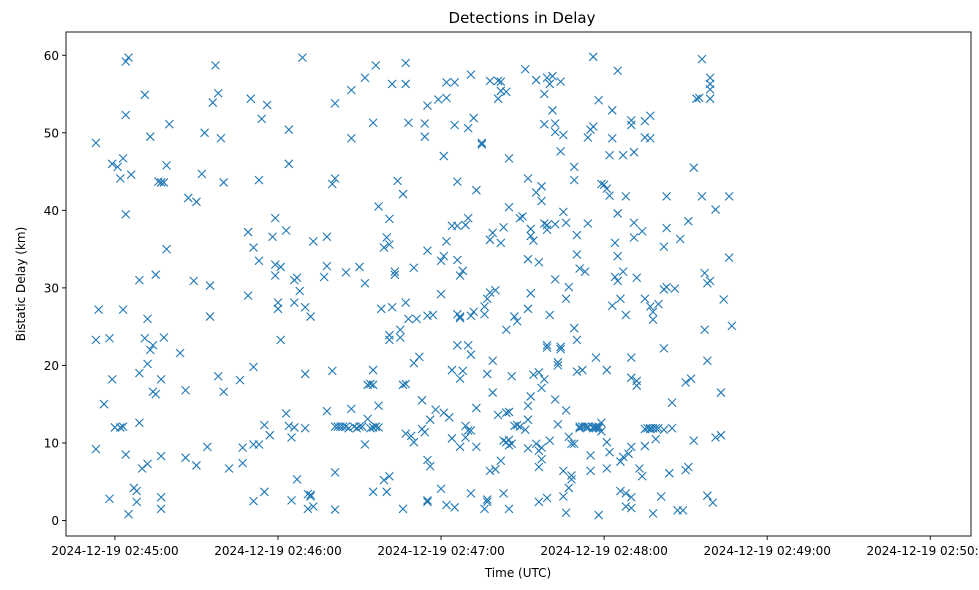 This screenshot has height=590, width=979. I want to click on y-axis-label: Bistatic Delay (km), so click(21, 284).